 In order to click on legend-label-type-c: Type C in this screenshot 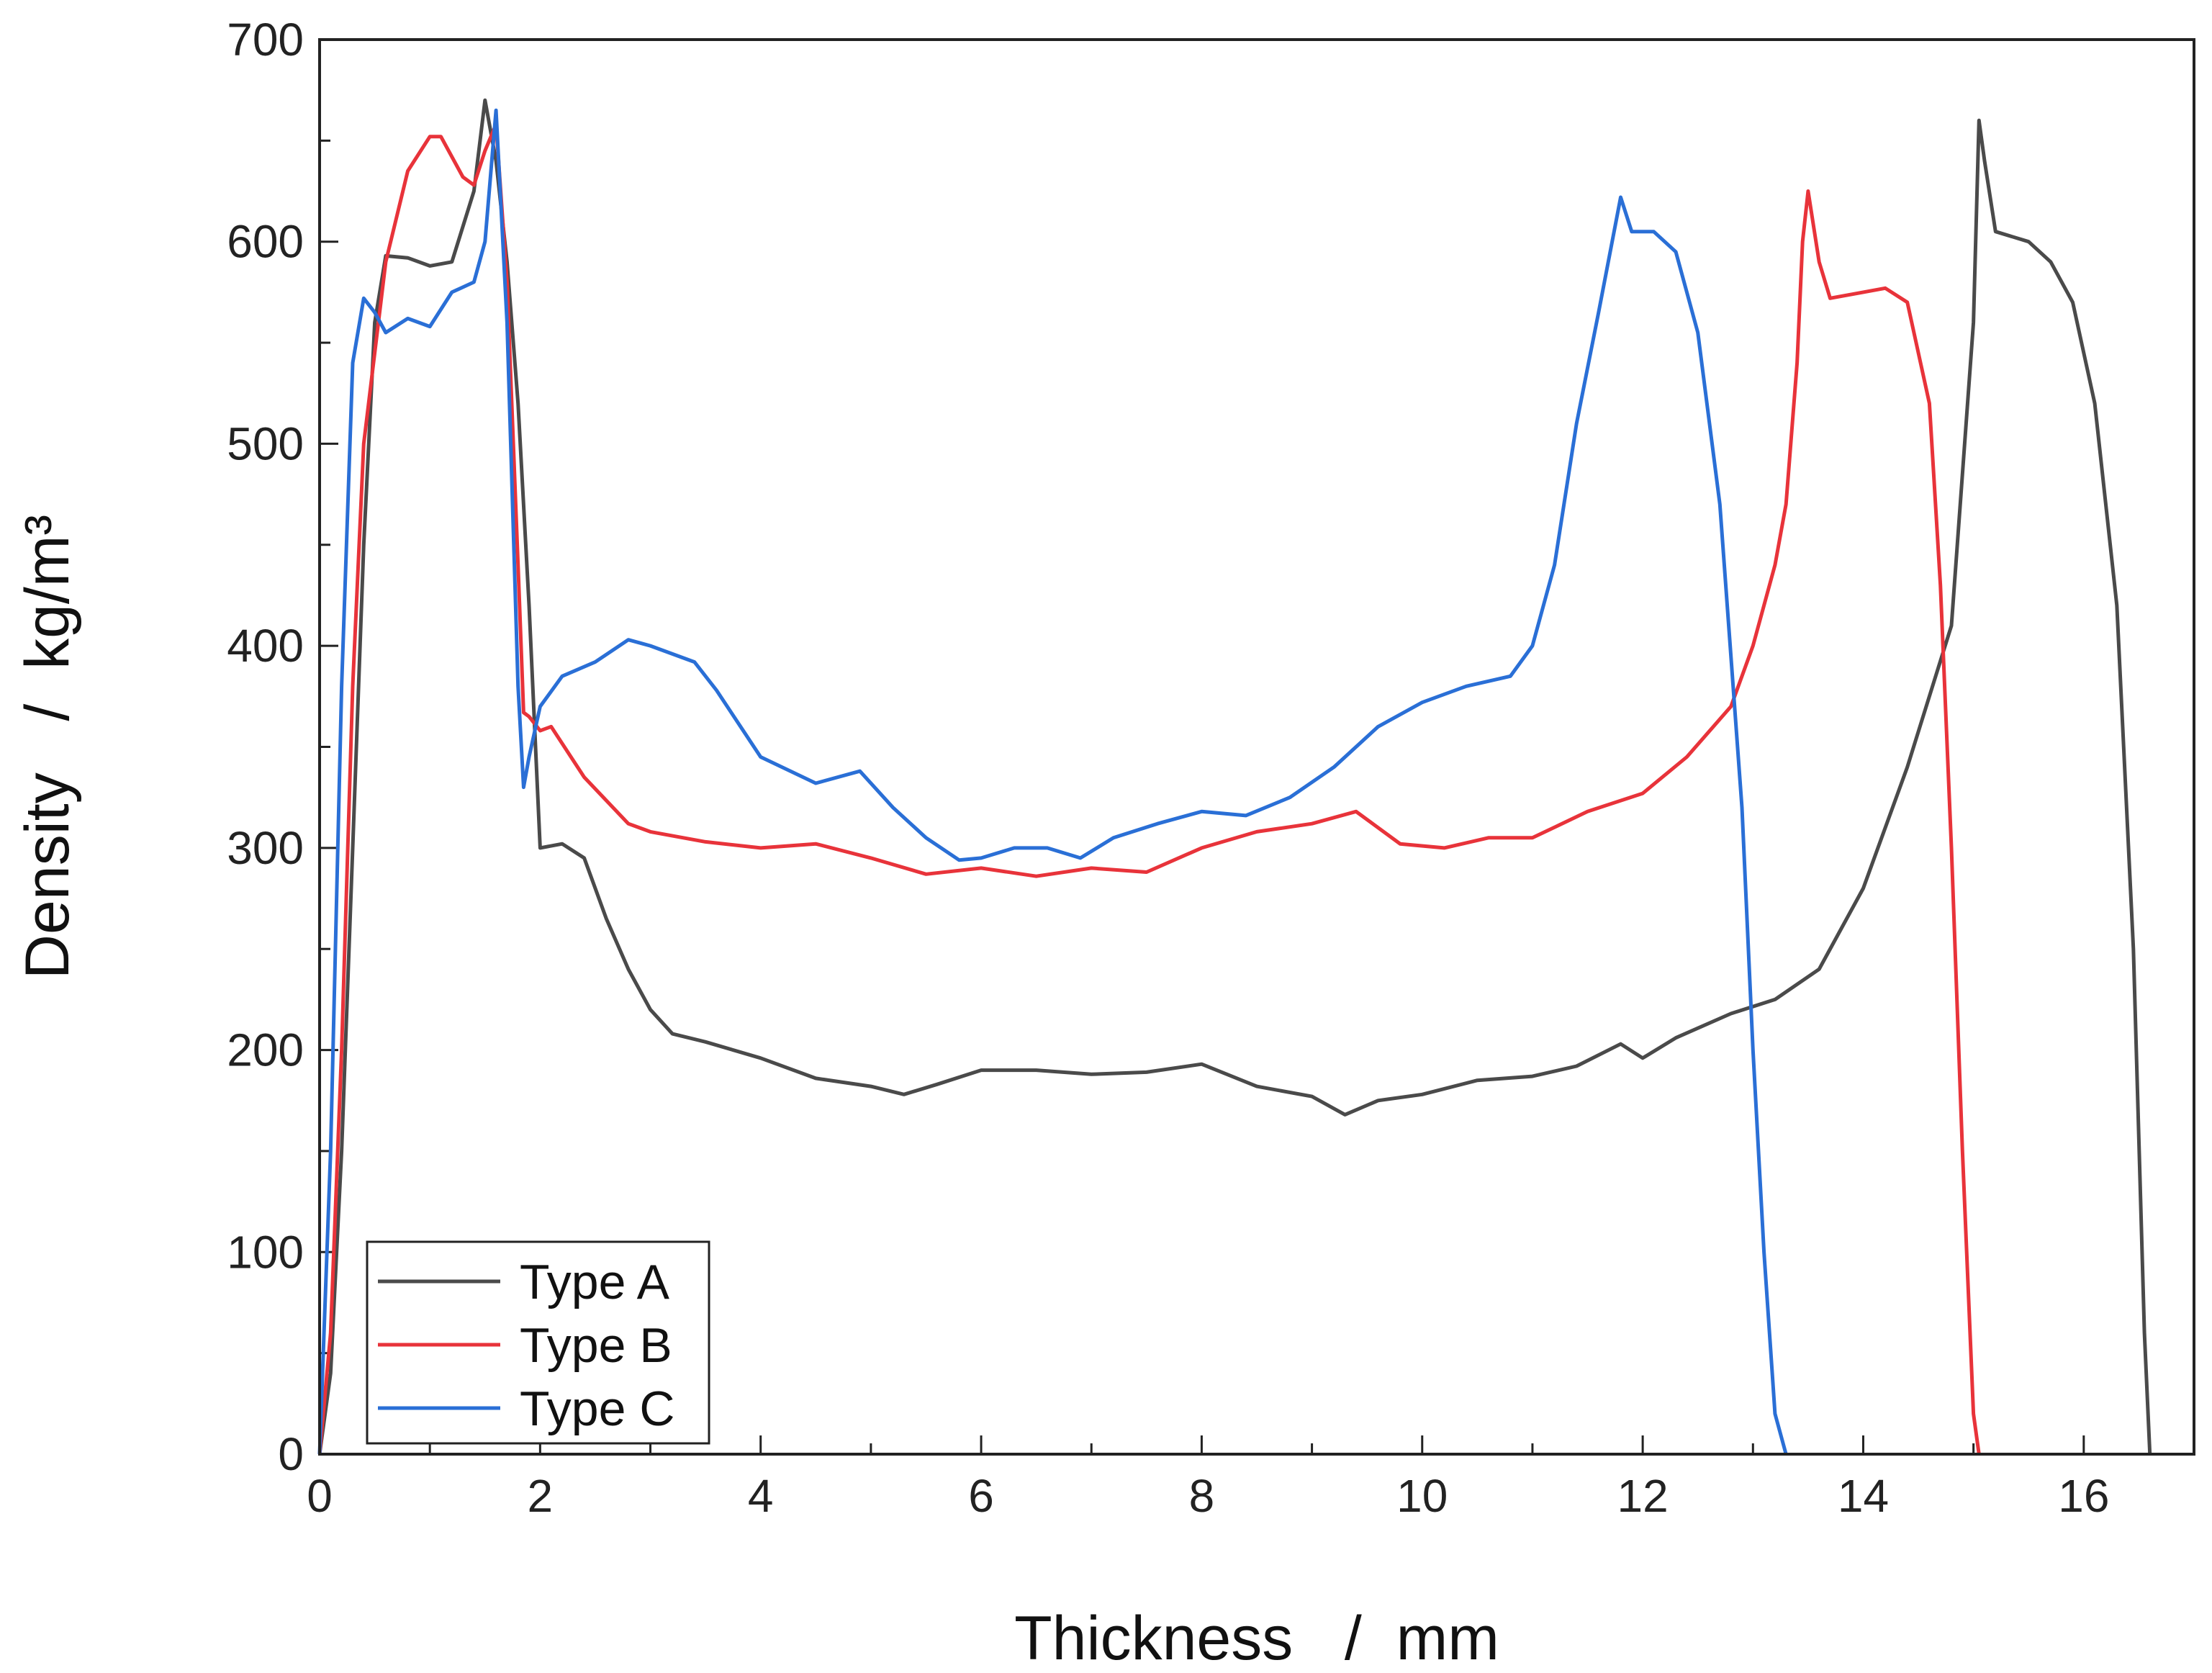, I will do `click(597, 1408)`.